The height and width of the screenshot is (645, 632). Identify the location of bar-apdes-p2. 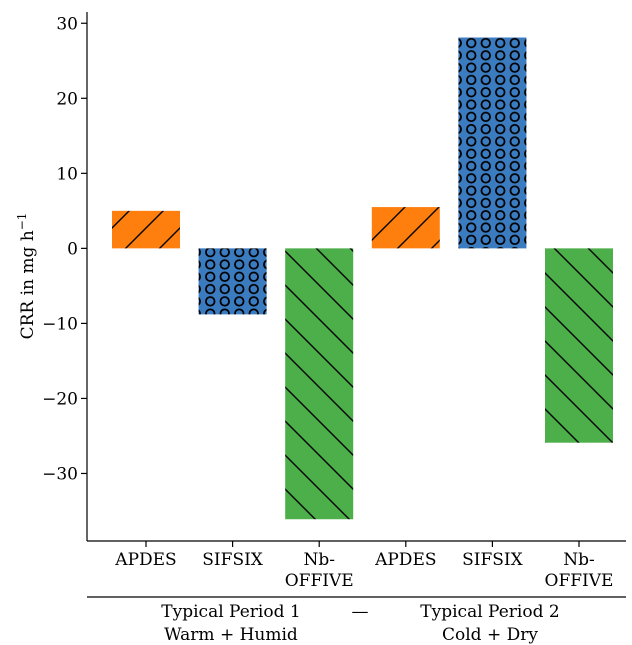
(405, 228).